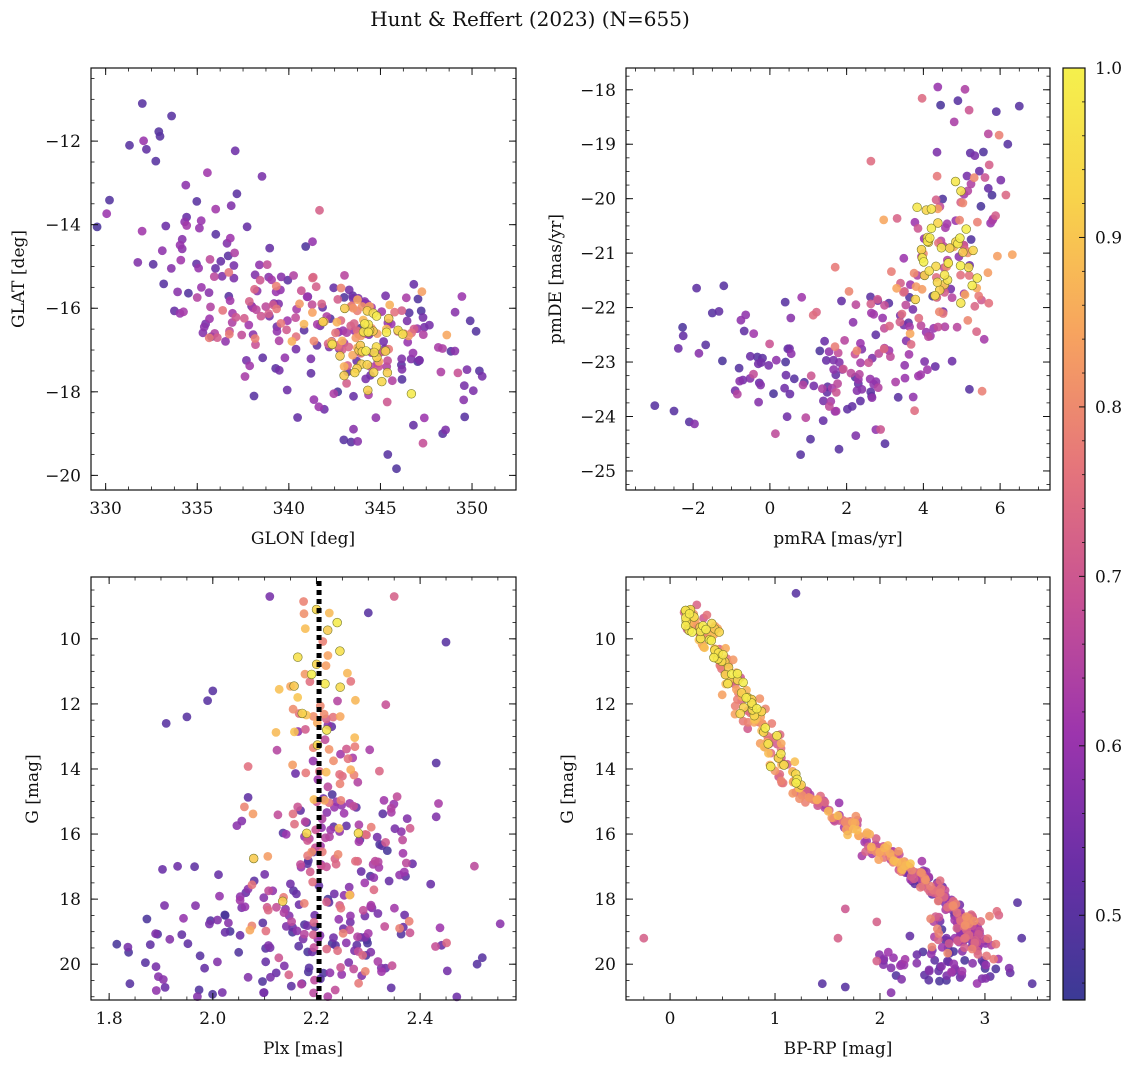  Describe the element at coordinates (598, 472) in the screenshot. I see `y-tick-label: −25` at that location.